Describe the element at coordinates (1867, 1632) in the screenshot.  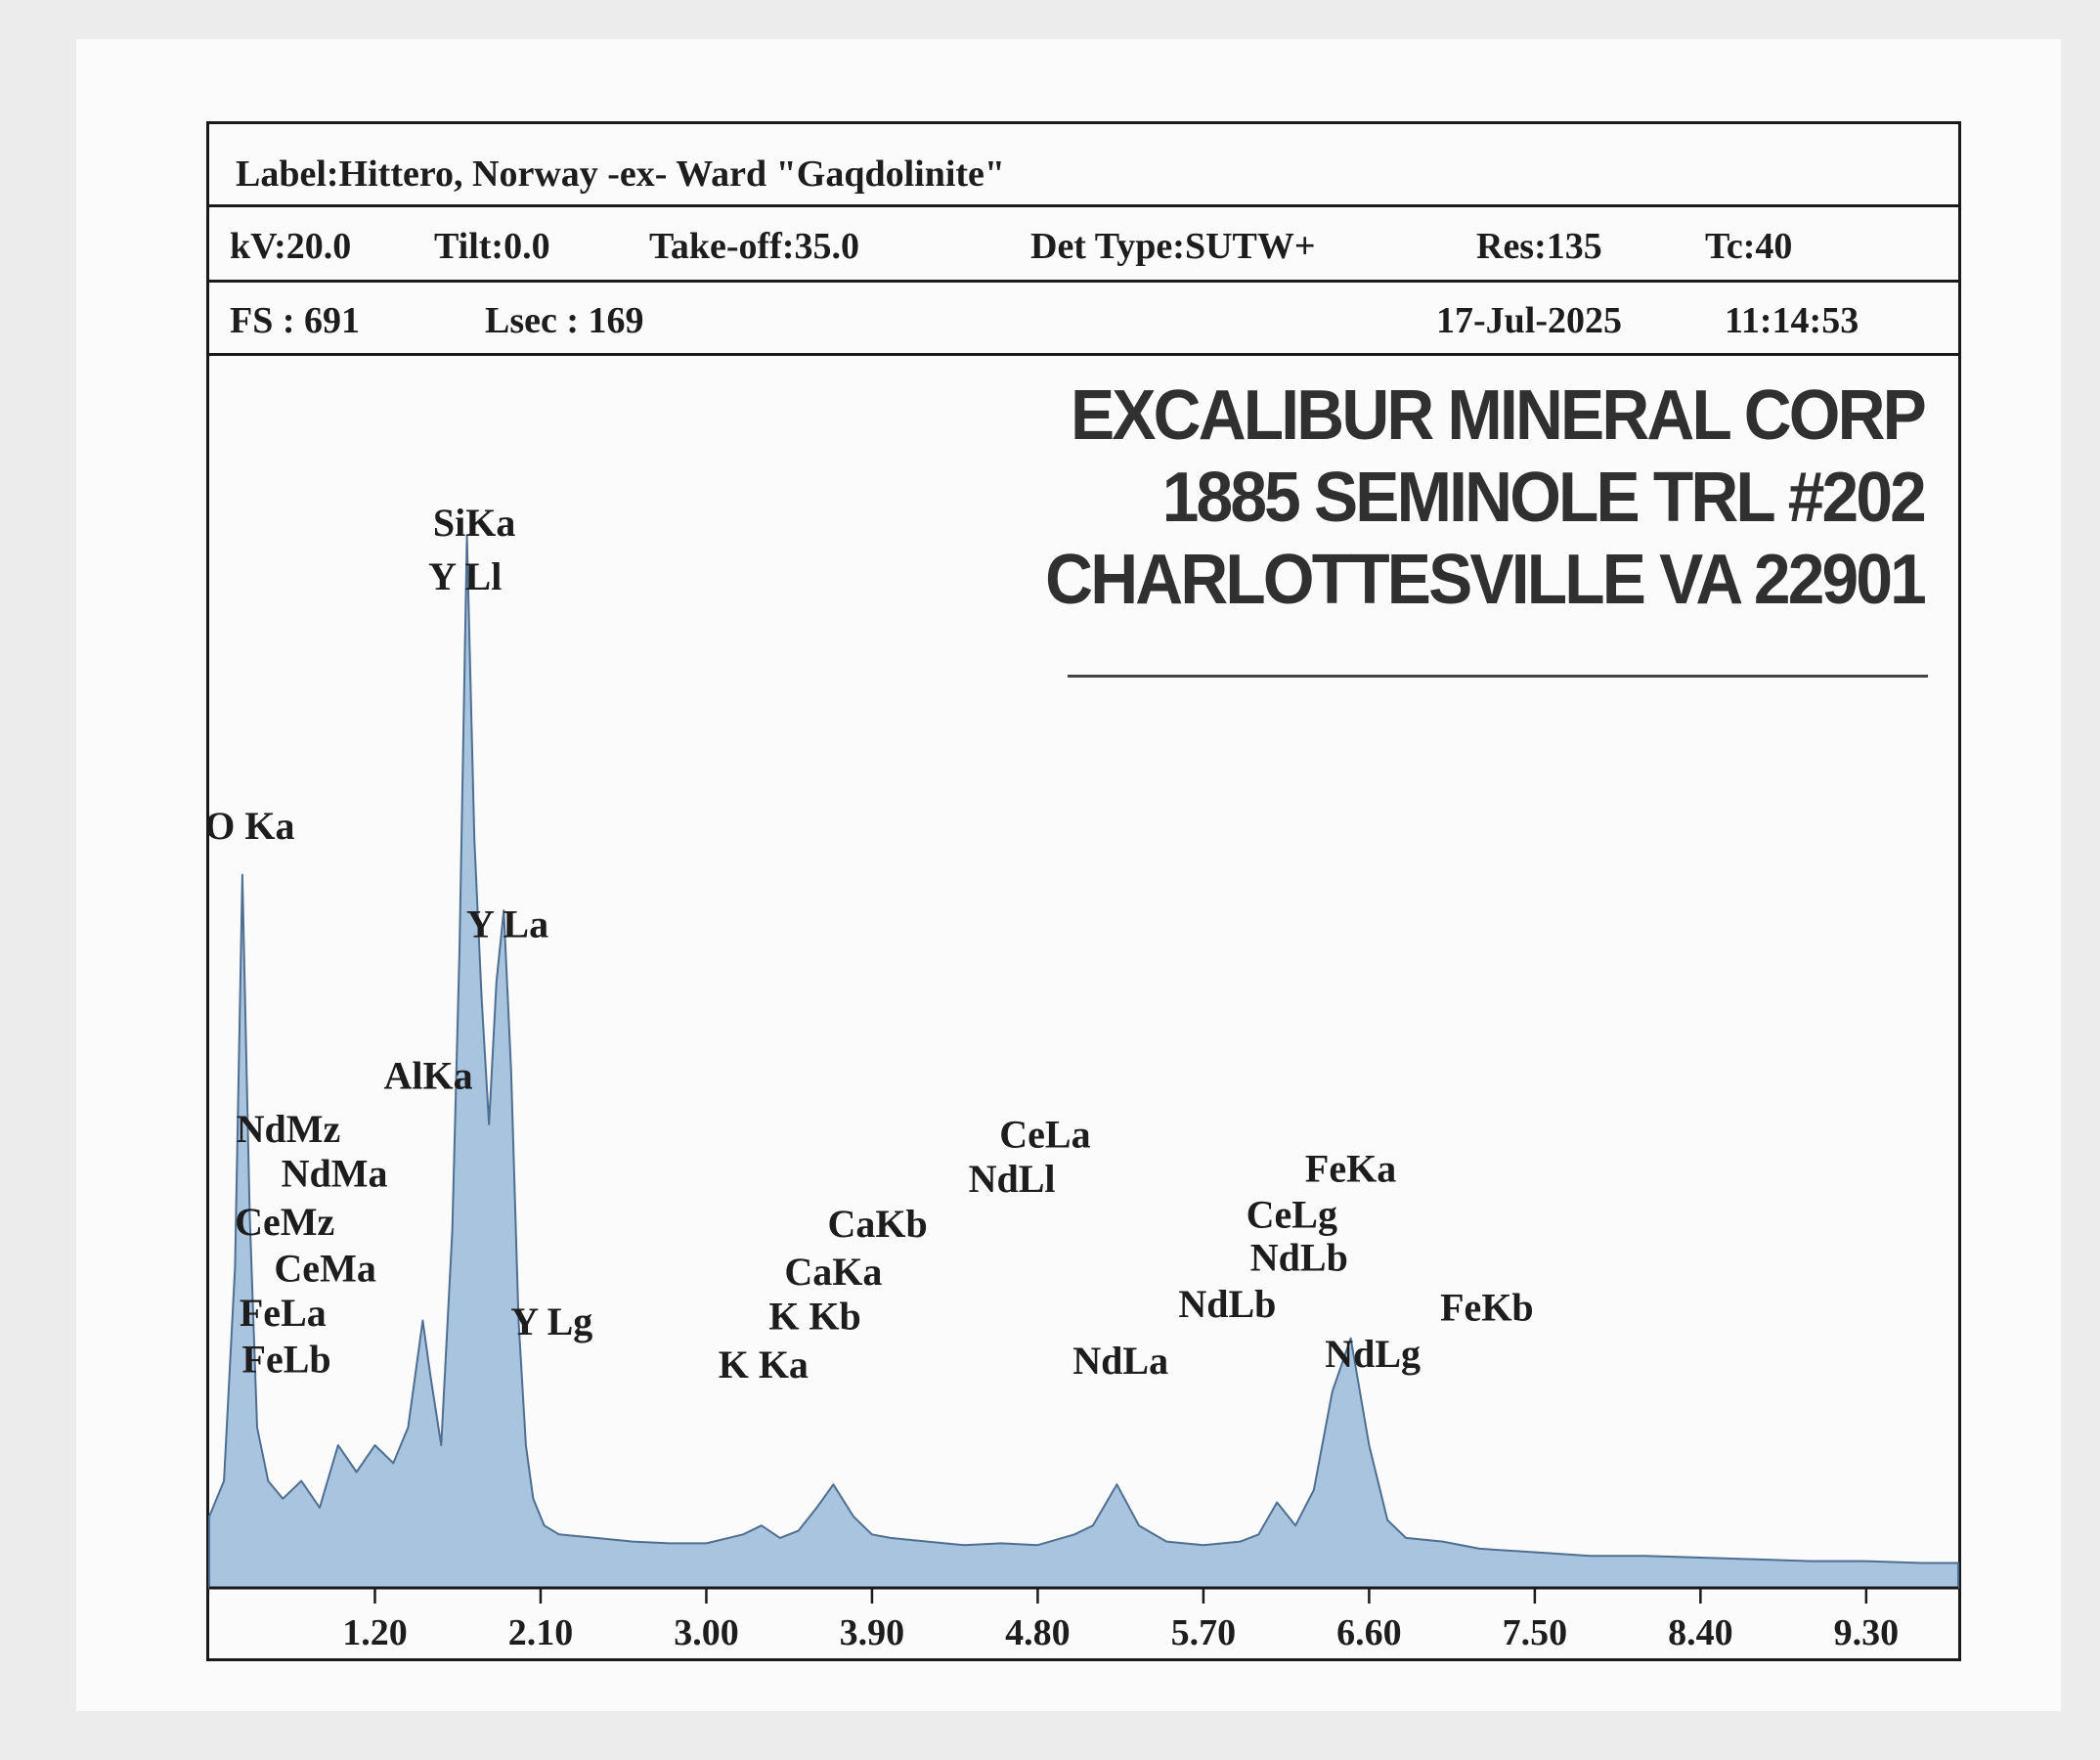
I see `x-tick-label: 9.30` at that location.